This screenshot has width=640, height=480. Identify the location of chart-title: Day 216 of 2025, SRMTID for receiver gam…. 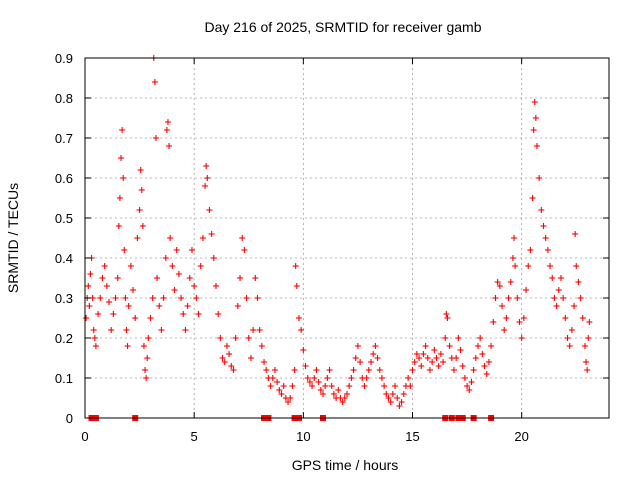
(342, 27).